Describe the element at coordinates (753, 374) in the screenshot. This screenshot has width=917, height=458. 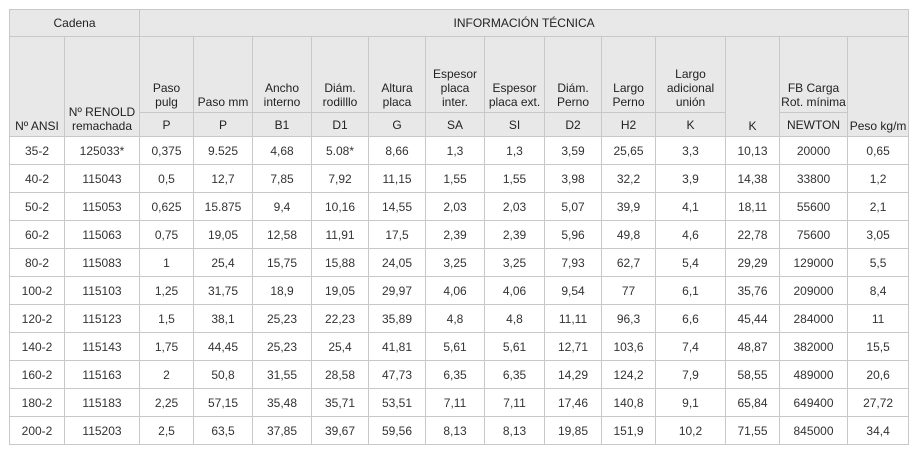
I see `table-cell: 58,55` at that location.